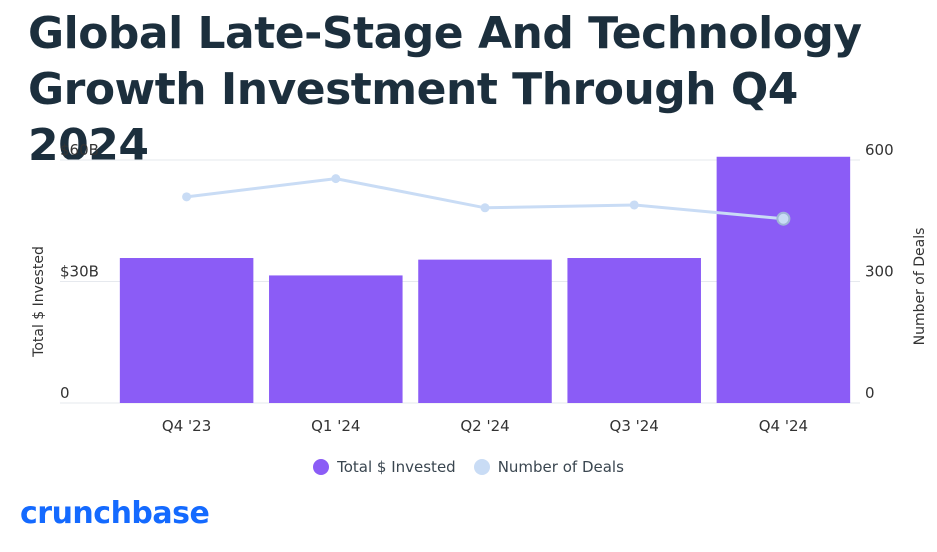  Describe the element at coordinates (870, 393) in the screenshot. I see `y-right-tick-label: 0` at that location.